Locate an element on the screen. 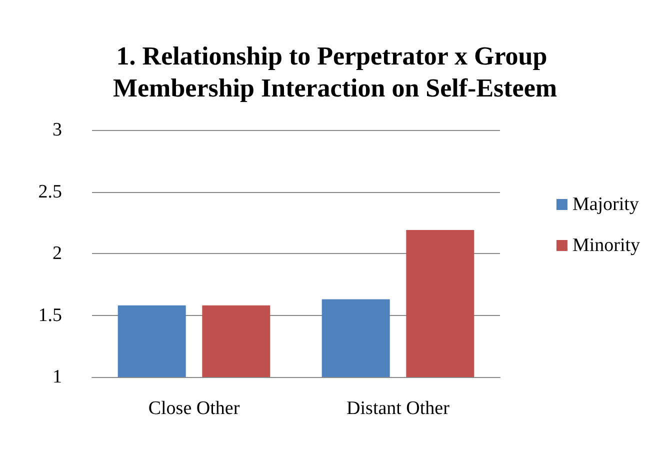  x-tick-label: Close Other is located at coordinates (194, 408).